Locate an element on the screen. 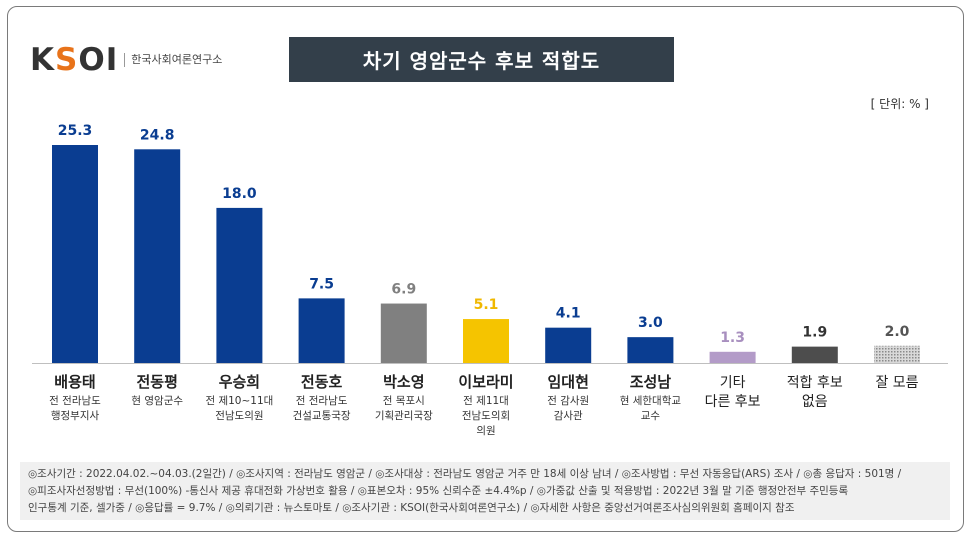  data-label: 5.1 is located at coordinates (486, 305).